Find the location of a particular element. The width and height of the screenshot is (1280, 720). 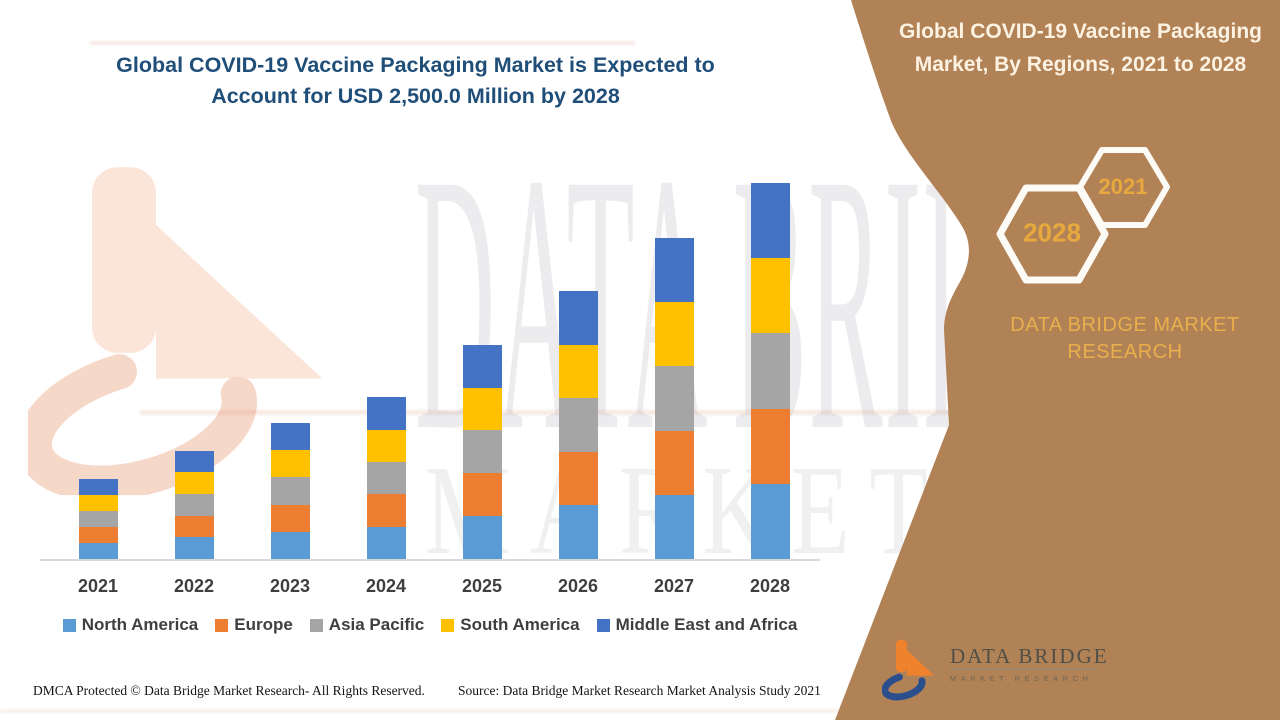

decor-pink-line-bottom is located at coordinates (425, 711).